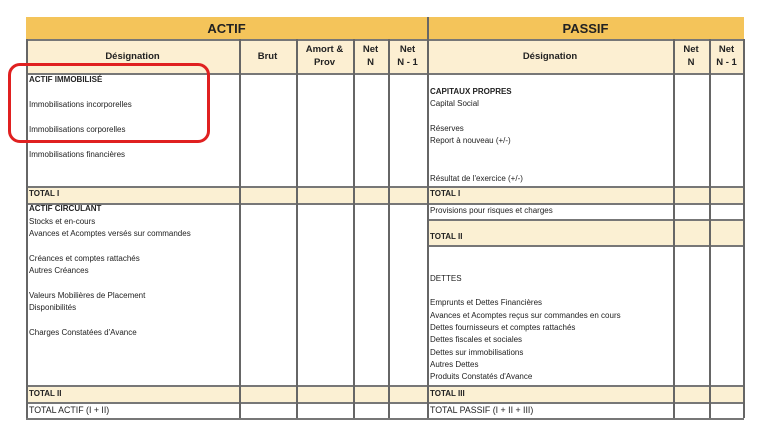 Image resolution: width=768 pixels, height=439 pixels. Describe the element at coordinates (481, 376) in the screenshot. I see `passif-item: Produits Constatés d'Avance` at that location.